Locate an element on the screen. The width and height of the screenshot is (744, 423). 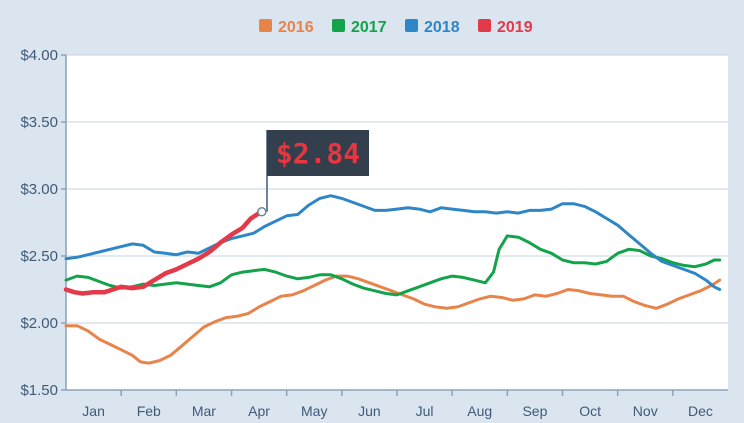
flag-price-label: $2.84 is located at coordinates (318, 153).